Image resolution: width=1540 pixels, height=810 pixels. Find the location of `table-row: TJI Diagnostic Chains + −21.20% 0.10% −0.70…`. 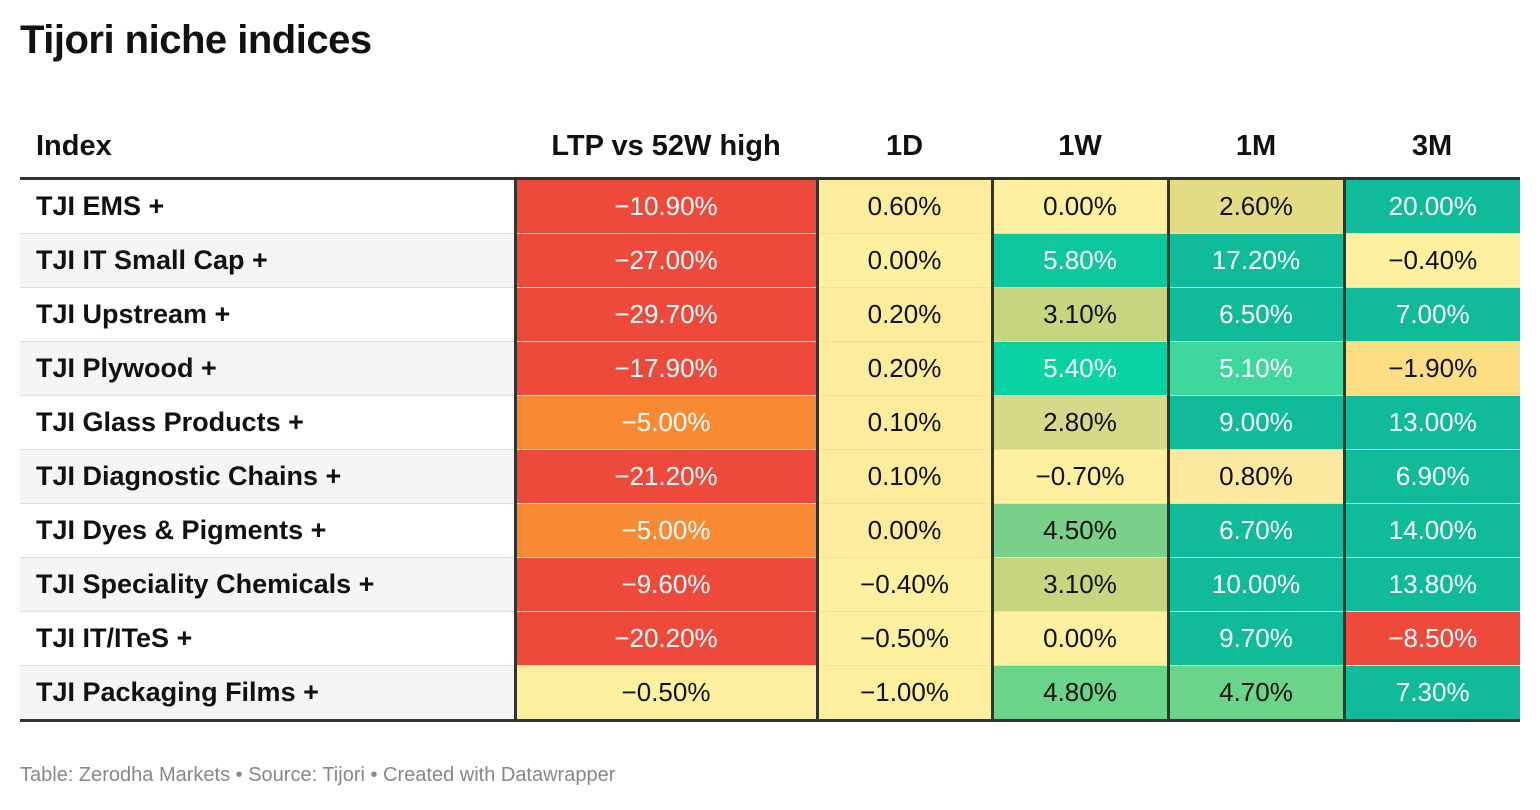

table-row: TJI Diagnostic Chains + −21.20% 0.10% −0.70… is located at coordinates (770, 476).